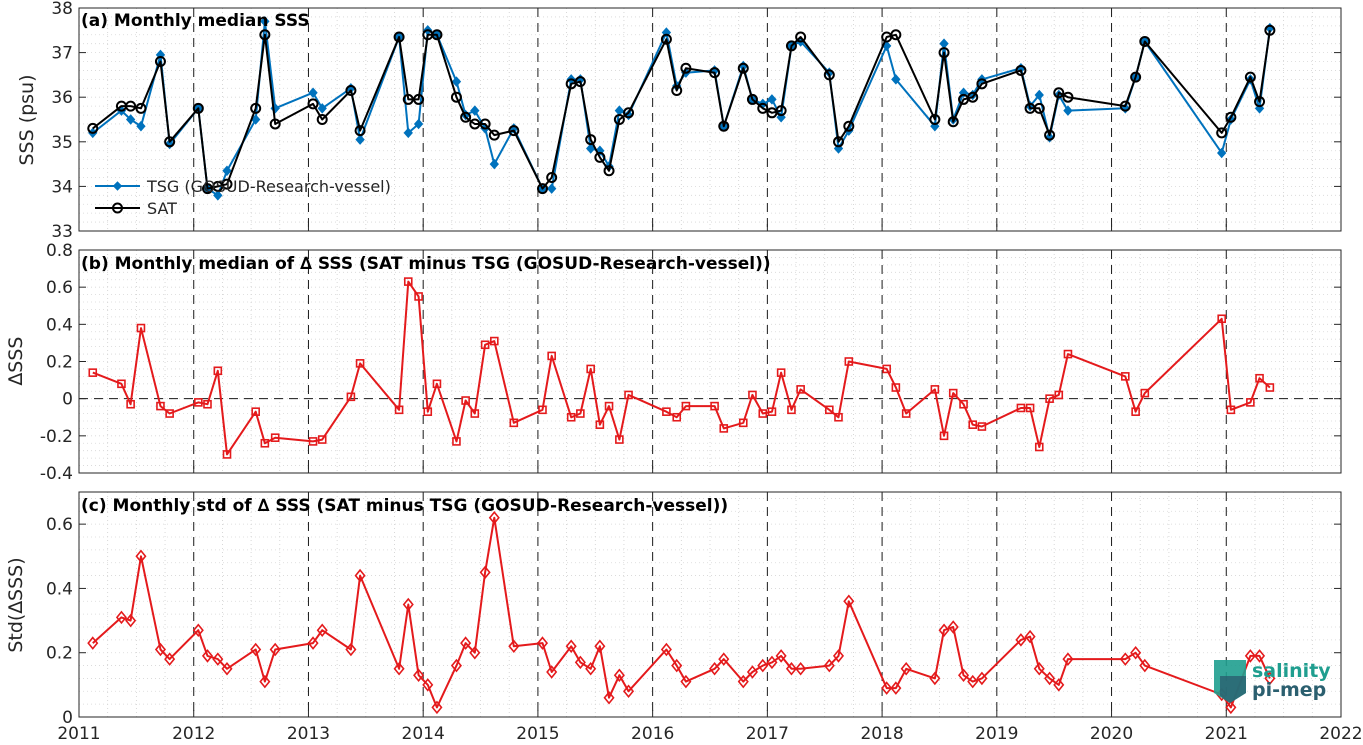  What do you see at coordinates (56, 437) in the screenshot?
I see `y-tick-label: -0.2` at bounding box center [56, 437].